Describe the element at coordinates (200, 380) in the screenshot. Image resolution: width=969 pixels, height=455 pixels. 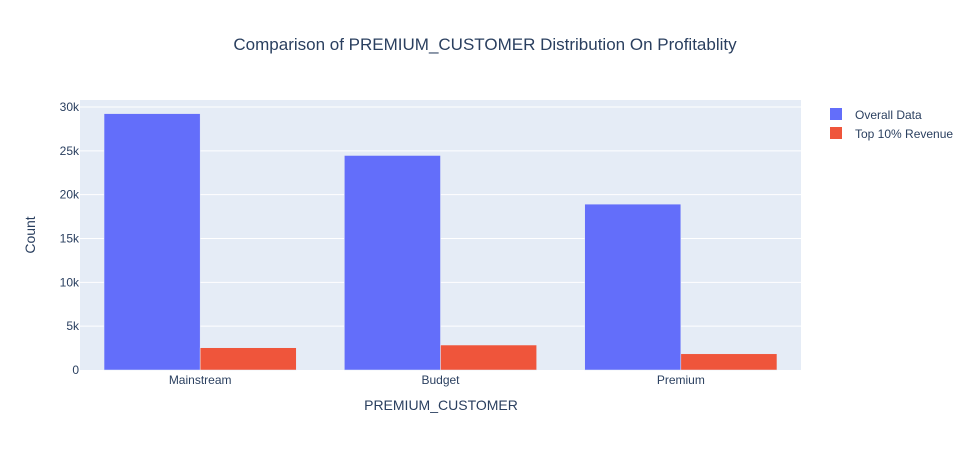
I see `x-tick-label: Mainstream` at that location.